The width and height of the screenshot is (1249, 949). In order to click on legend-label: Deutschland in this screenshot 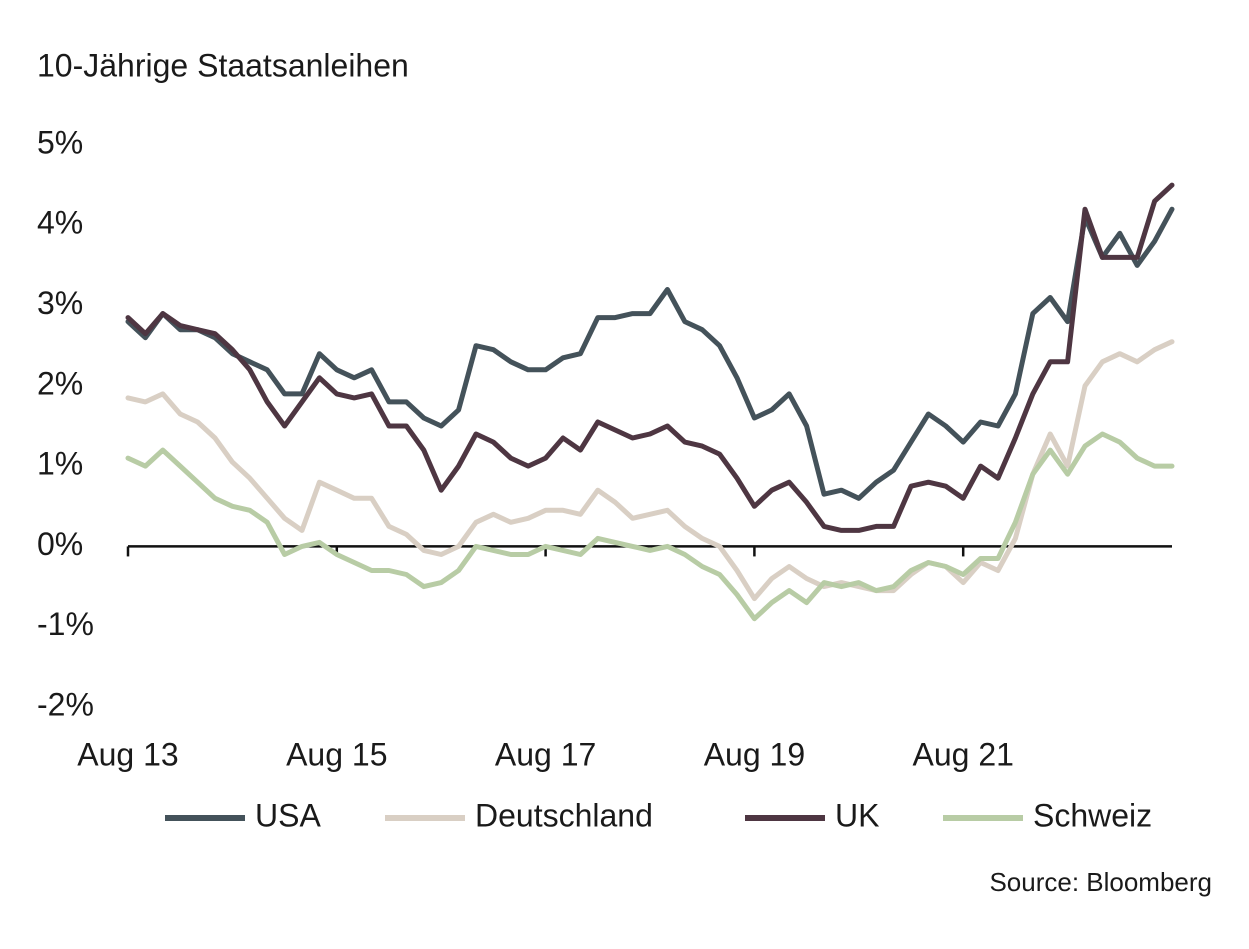, I will do `click(564, 815)`.